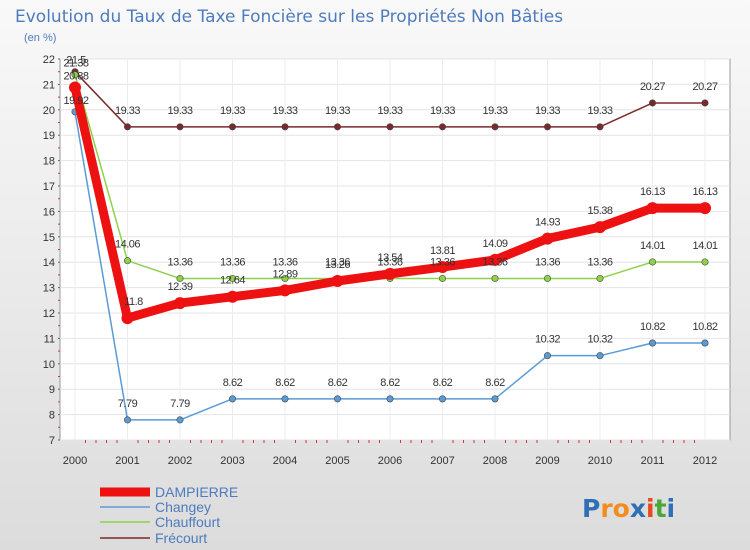  What do you see at coordinates (52, 416) in the screenshot?
I see `y-tick-label: 8` at bounding box center [52, 416].